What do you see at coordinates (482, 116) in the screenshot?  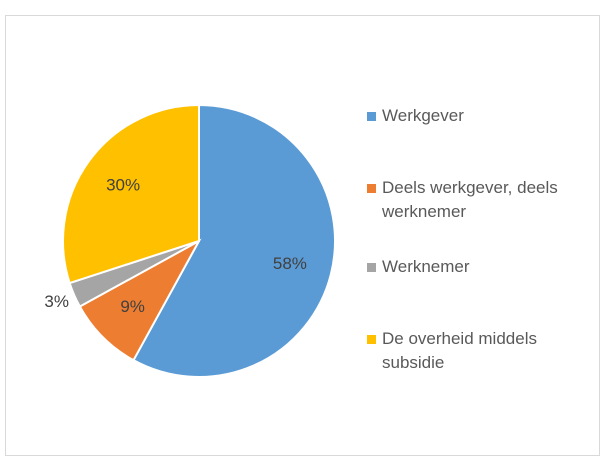 I see `legend-entry: Werkgever` at bounding box center [482, 116].